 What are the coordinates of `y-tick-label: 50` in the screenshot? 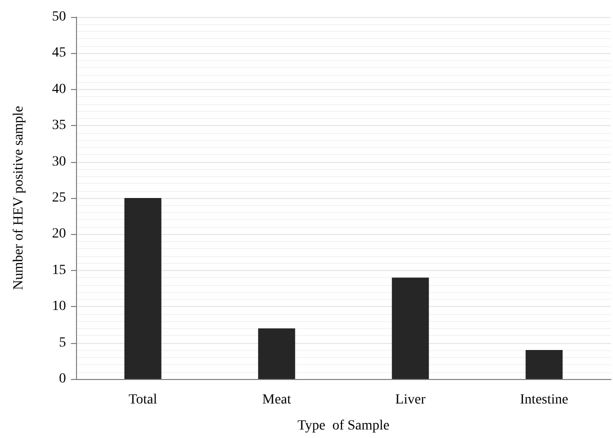 It's located at (59, 17).